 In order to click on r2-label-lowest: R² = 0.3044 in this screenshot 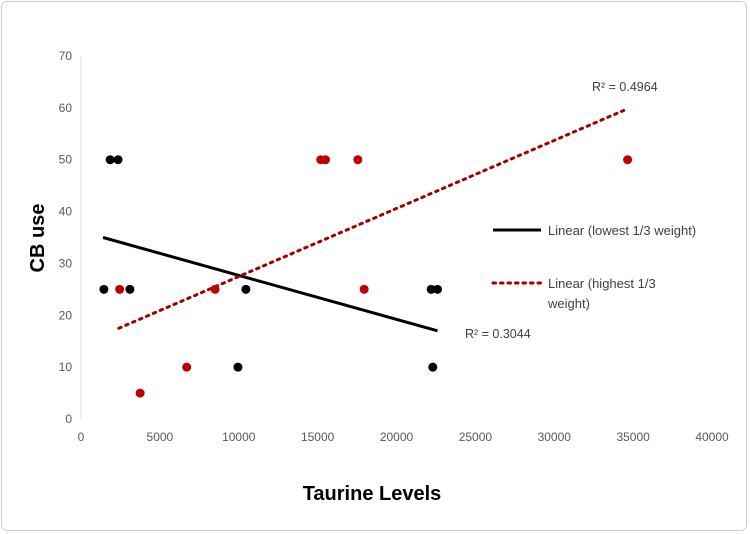, I will do `click(498, 334)`.